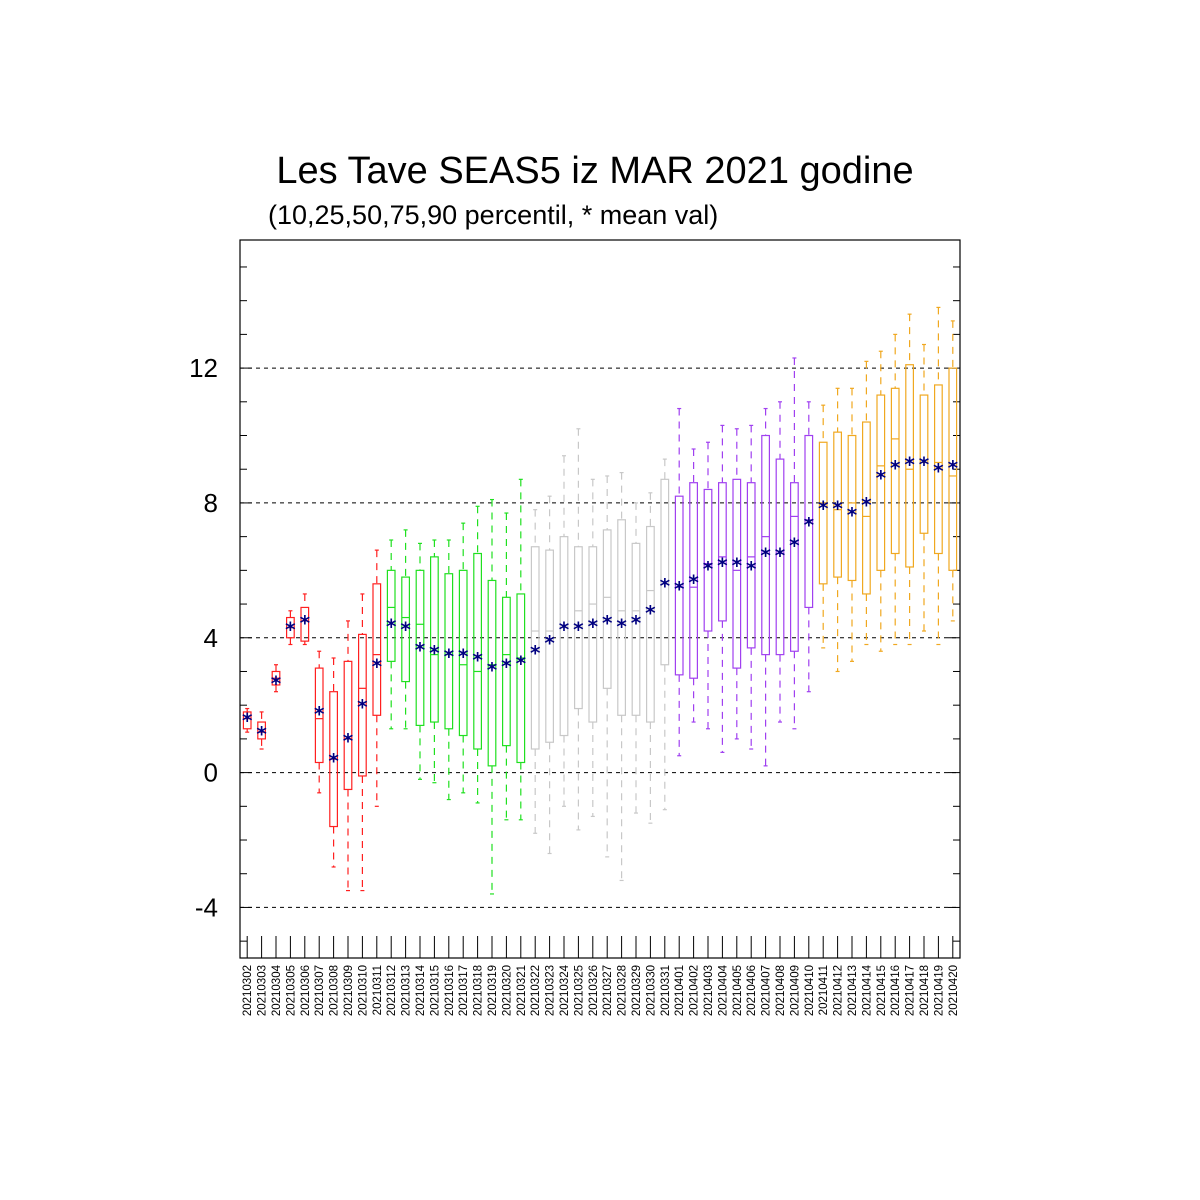  What do you see at coordinates (549, 675) in the screenshot?
I see `box-20210323: *` at bounding box center [549, 675].